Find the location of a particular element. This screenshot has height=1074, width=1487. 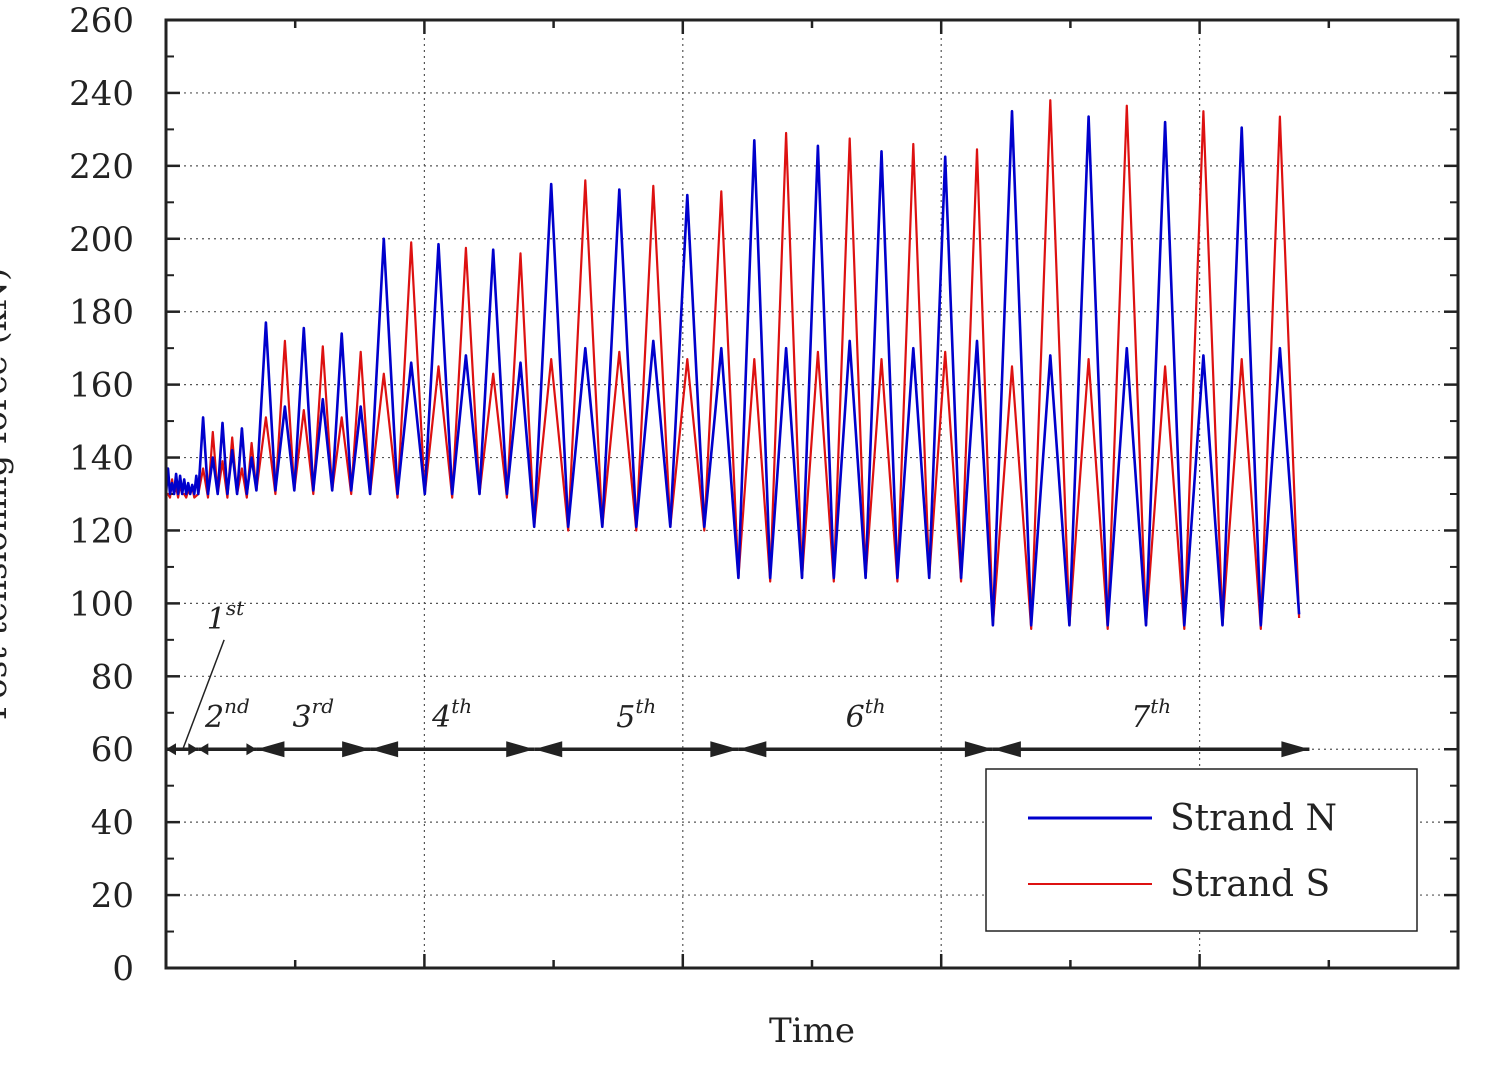

stage-label: 7th is located at coordinates (1151, 714).